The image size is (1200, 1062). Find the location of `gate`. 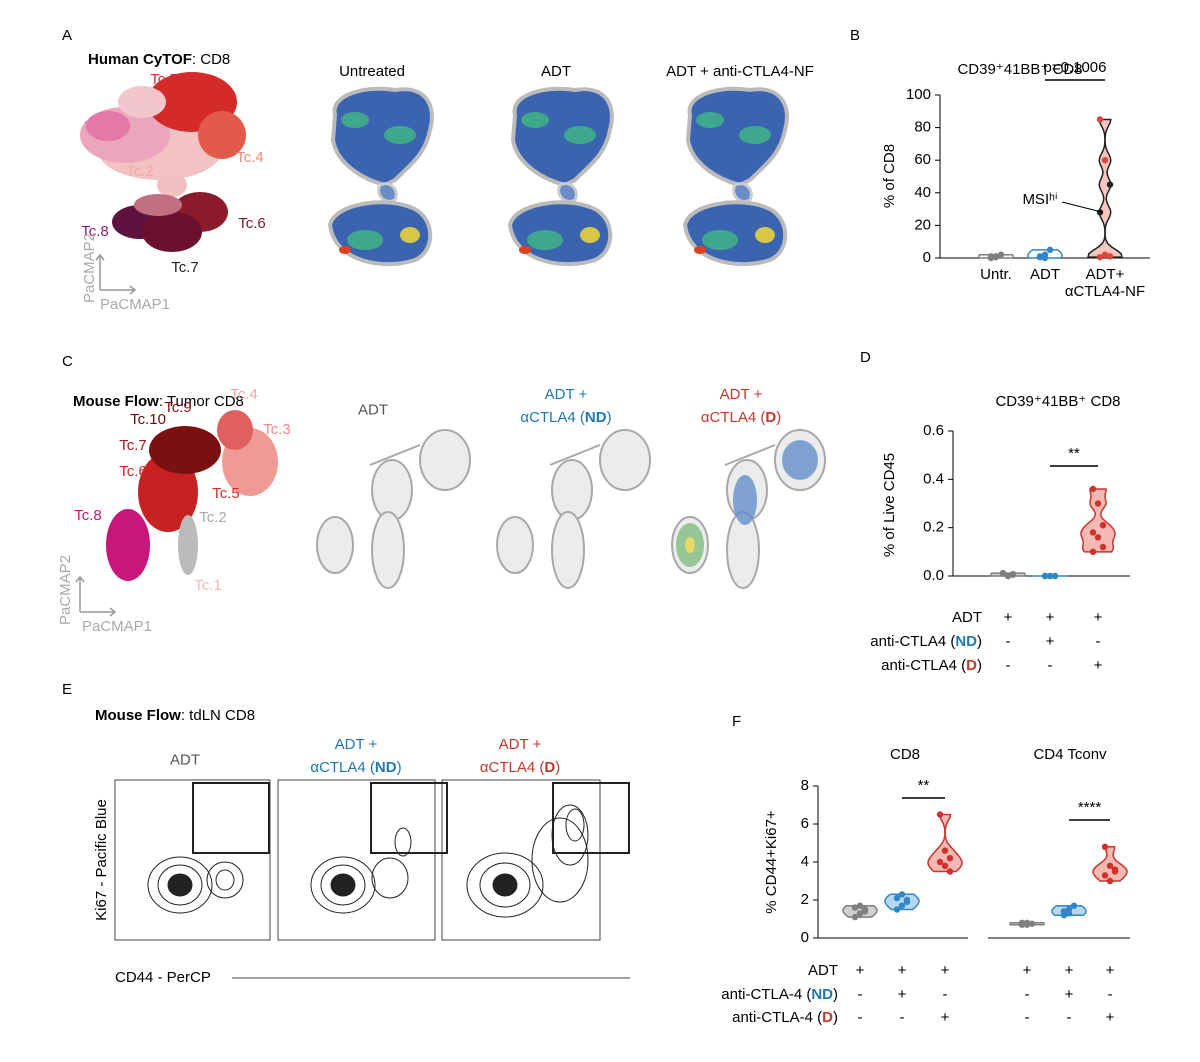

gate is located at coordinates (591, 818).